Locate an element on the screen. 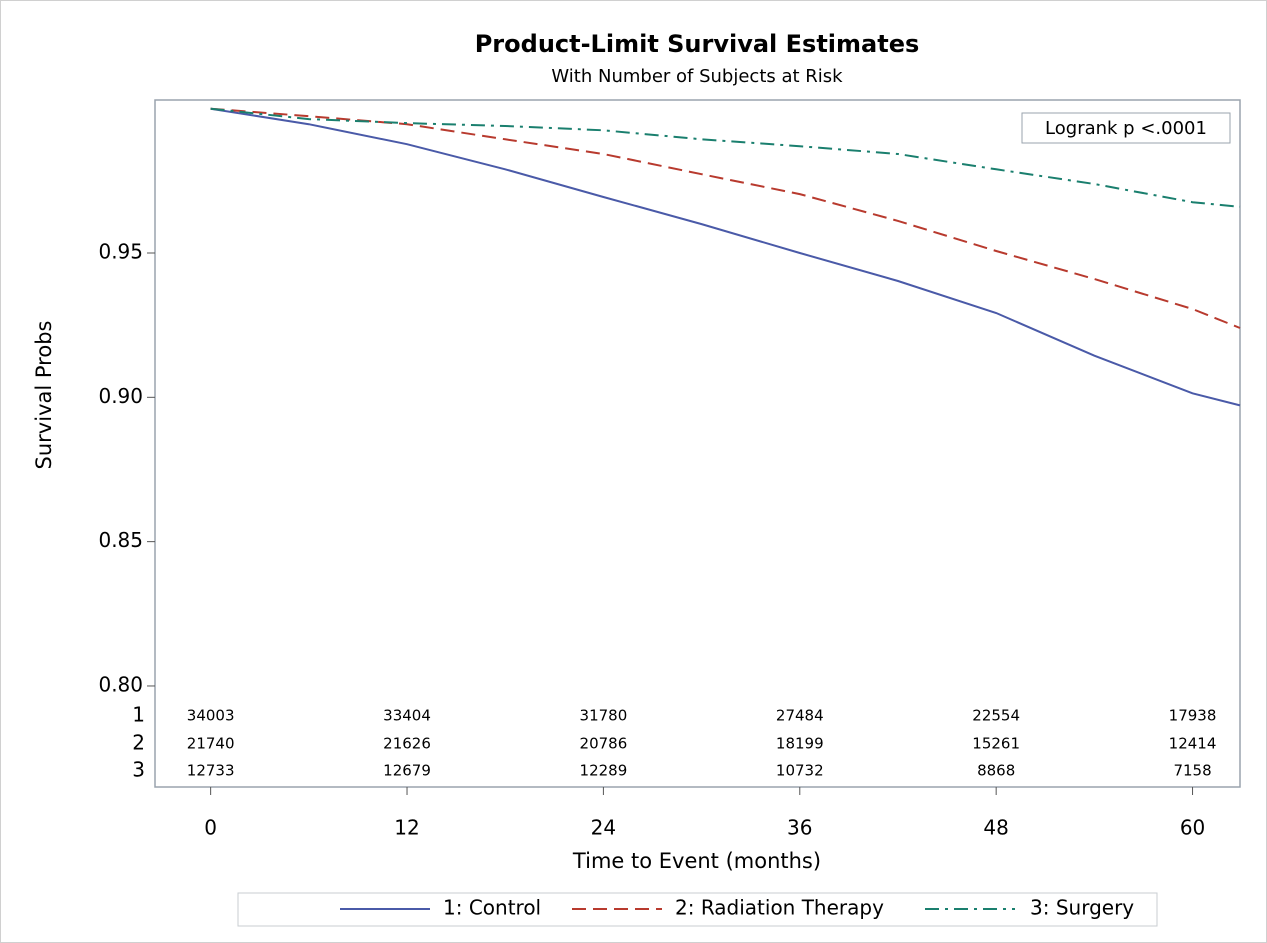 The image size is (1267, 943). x-axis-label: Time to Event (months) is located at coordinates (696, 861).